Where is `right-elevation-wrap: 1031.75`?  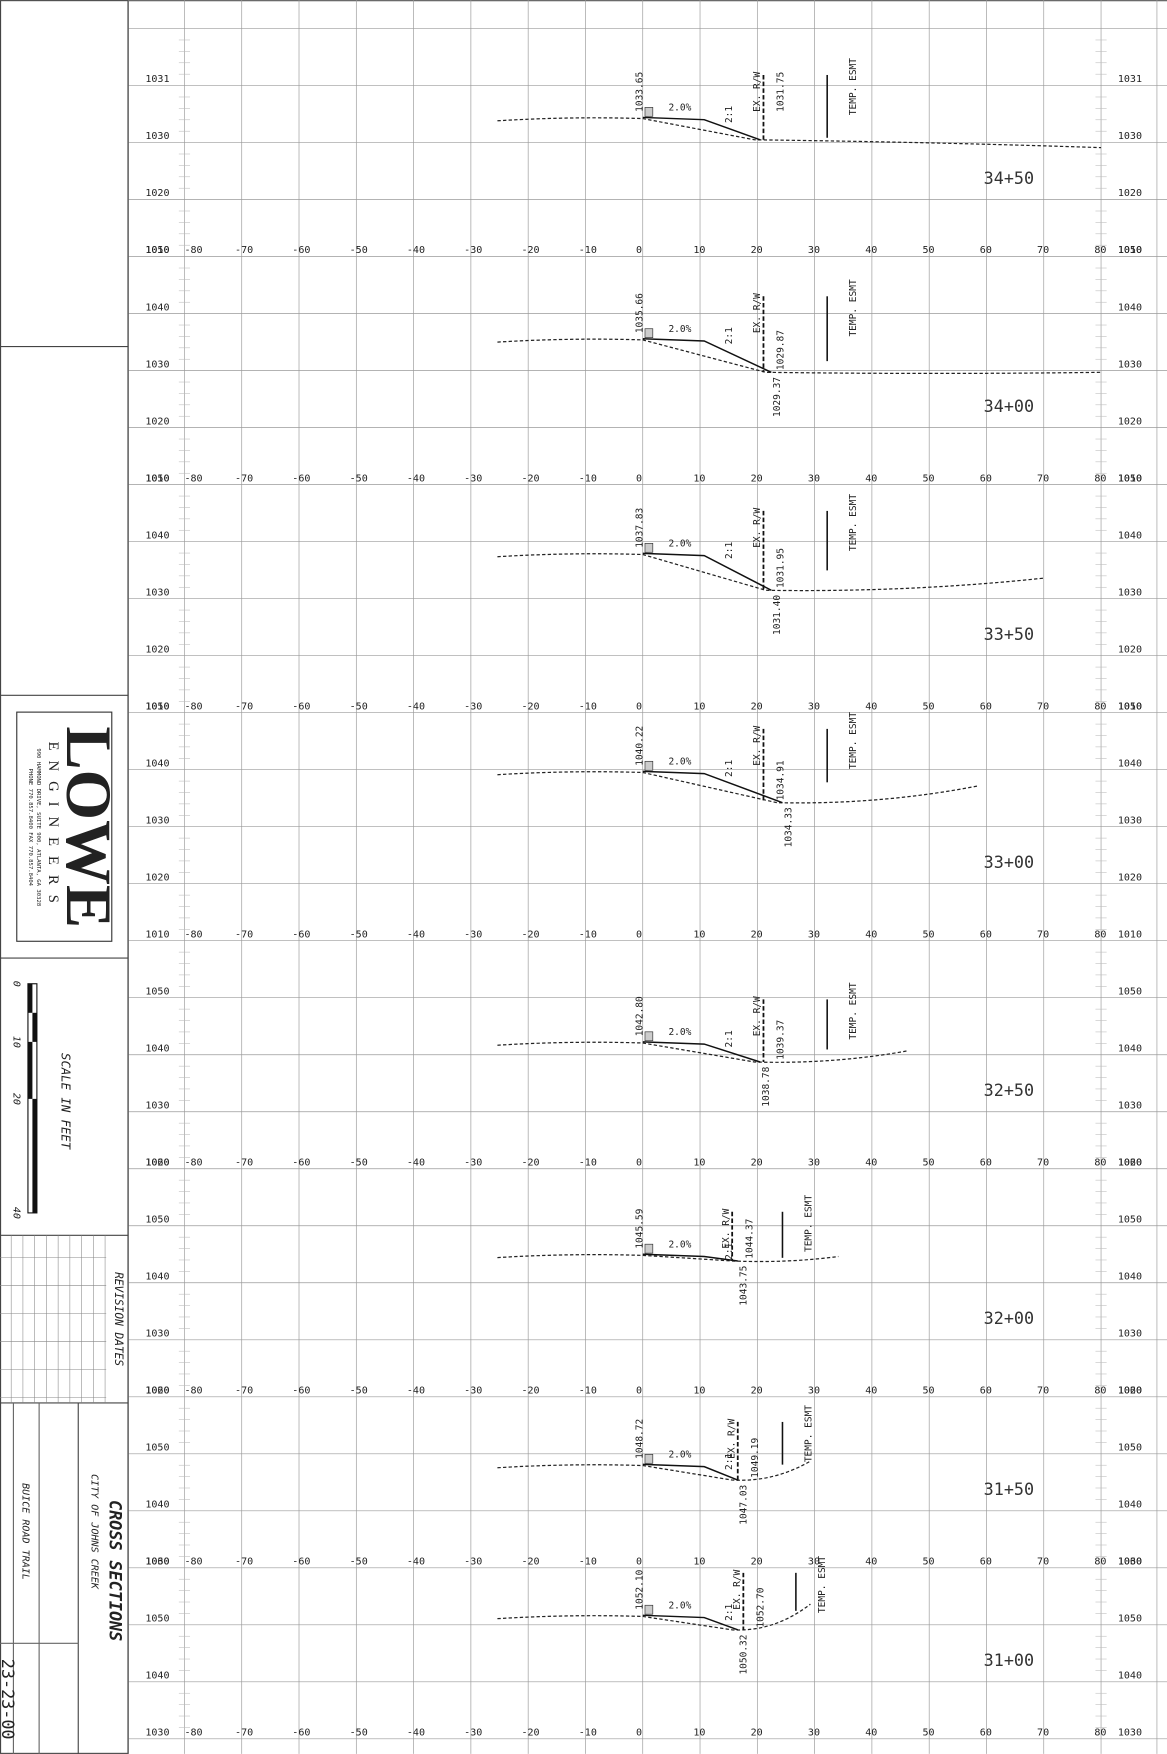
right-elevation-wrap: 1031.75 is located at coordinates (781, 92).